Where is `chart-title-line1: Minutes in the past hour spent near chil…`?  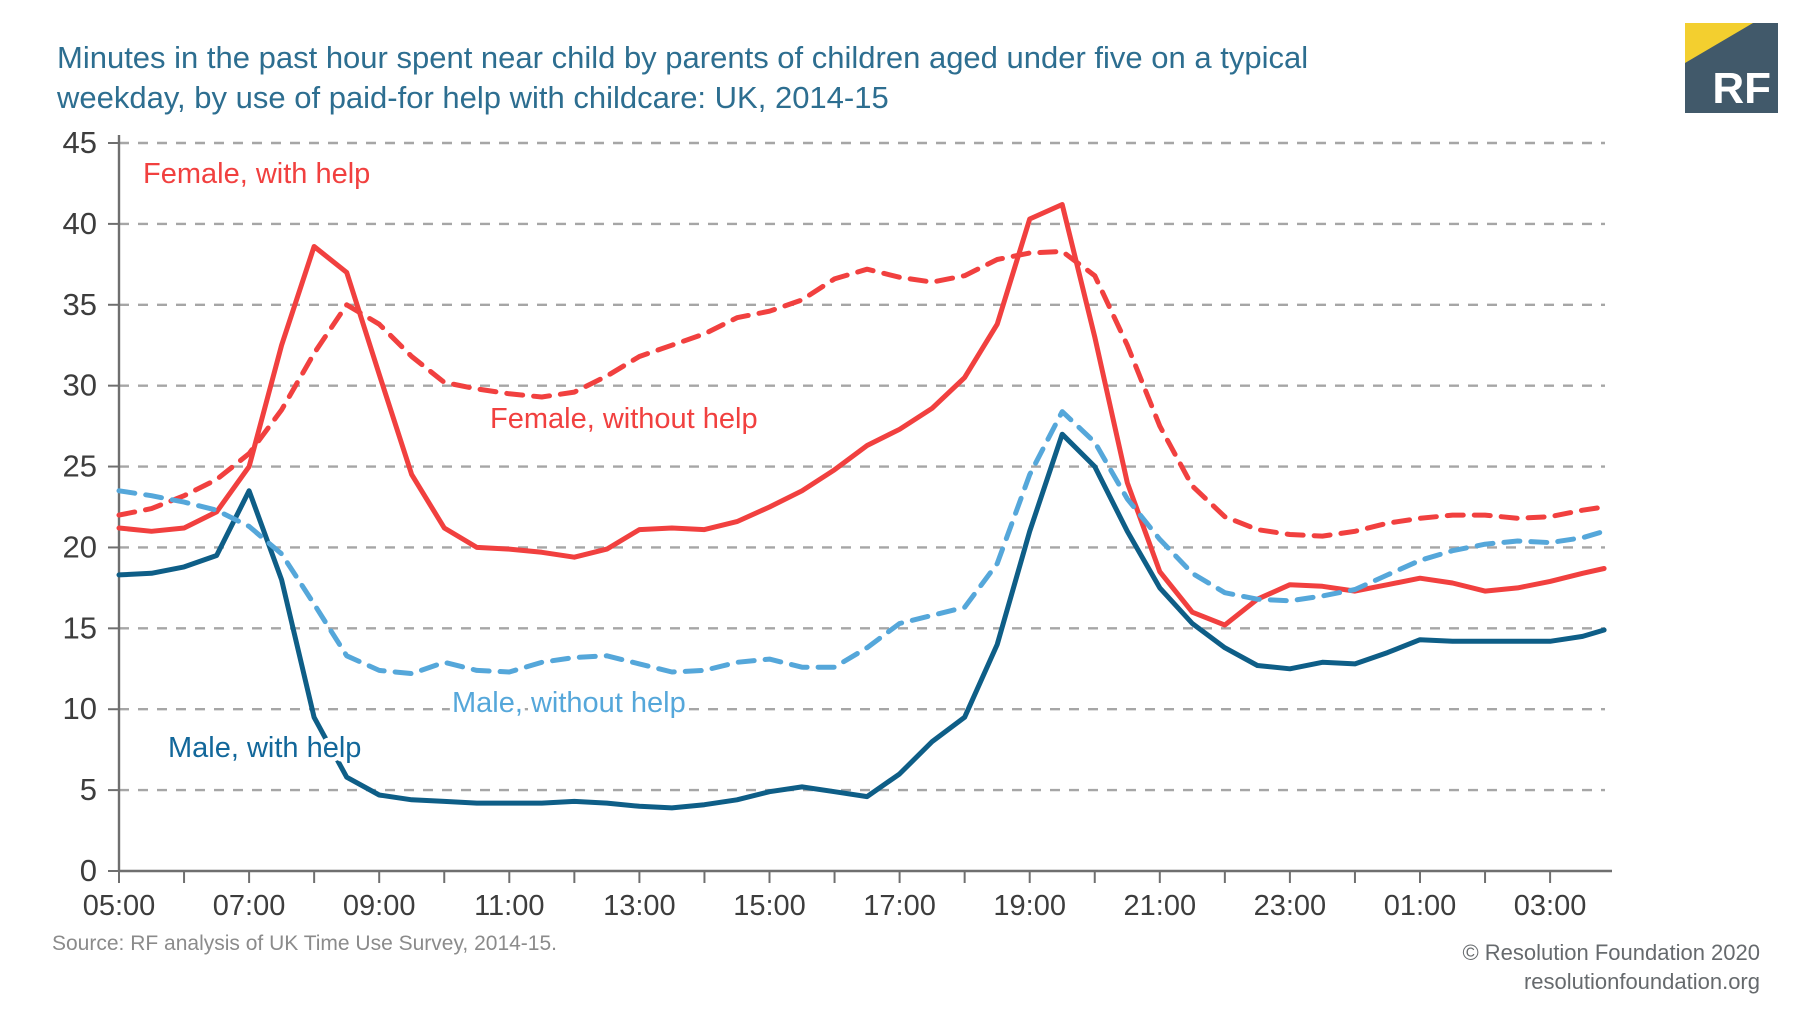 chart-title-line1: Minutes in the past hour spent near chil… is located at coordinates (683, 57).